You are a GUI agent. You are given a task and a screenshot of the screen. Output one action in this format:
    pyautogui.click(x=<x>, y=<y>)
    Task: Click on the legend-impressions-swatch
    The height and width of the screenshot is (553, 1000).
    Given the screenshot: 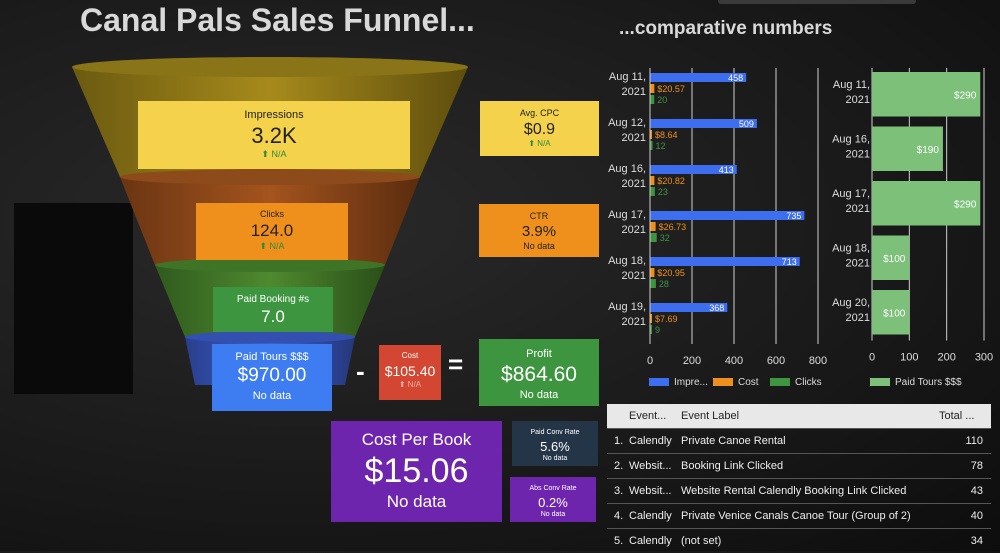 What is the action you would take?
    pyautogui.click(x=659, y=382)
    